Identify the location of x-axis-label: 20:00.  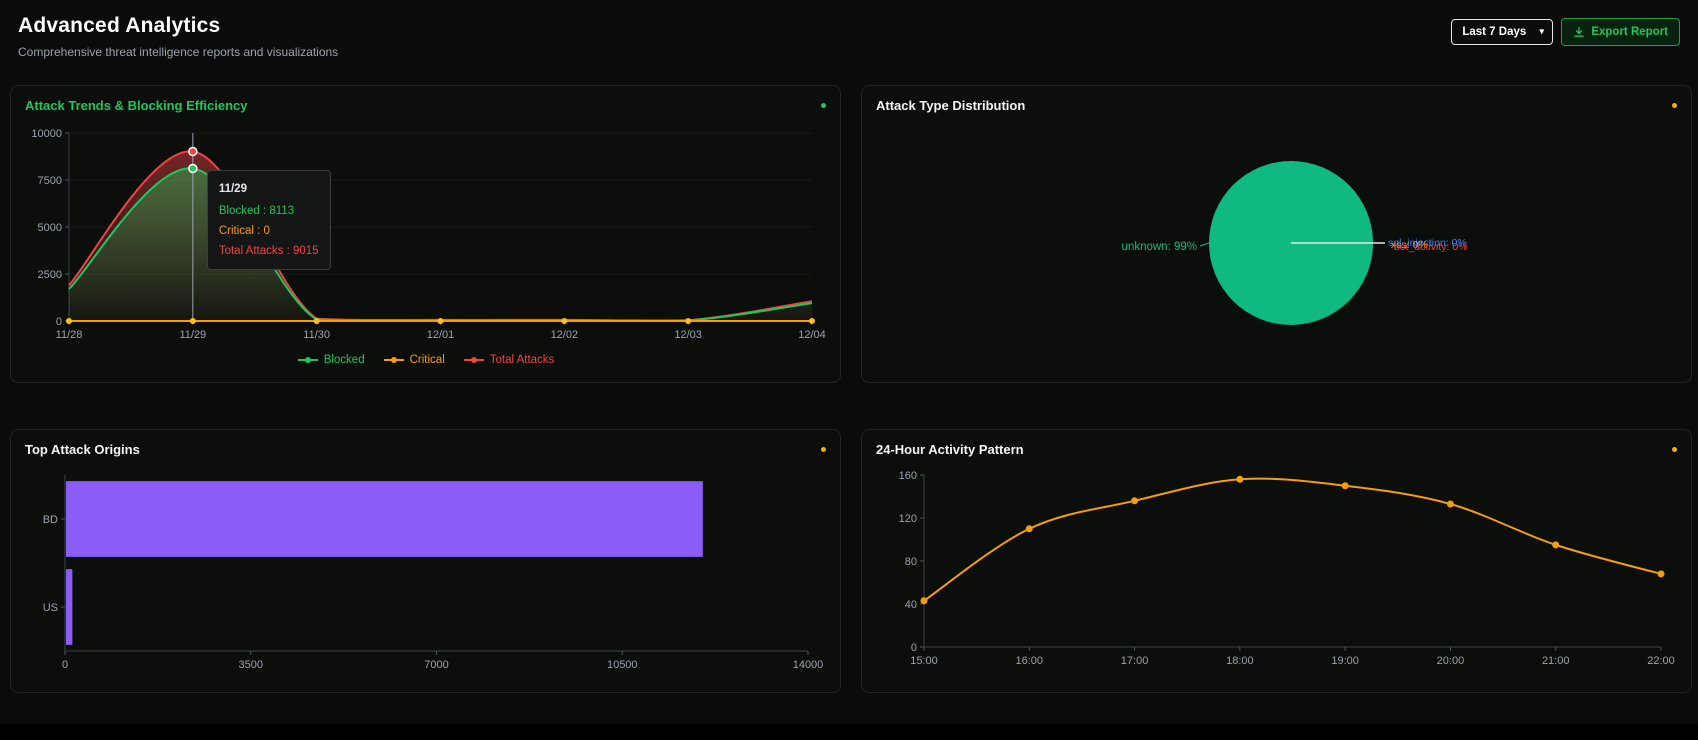
(1451, 661).